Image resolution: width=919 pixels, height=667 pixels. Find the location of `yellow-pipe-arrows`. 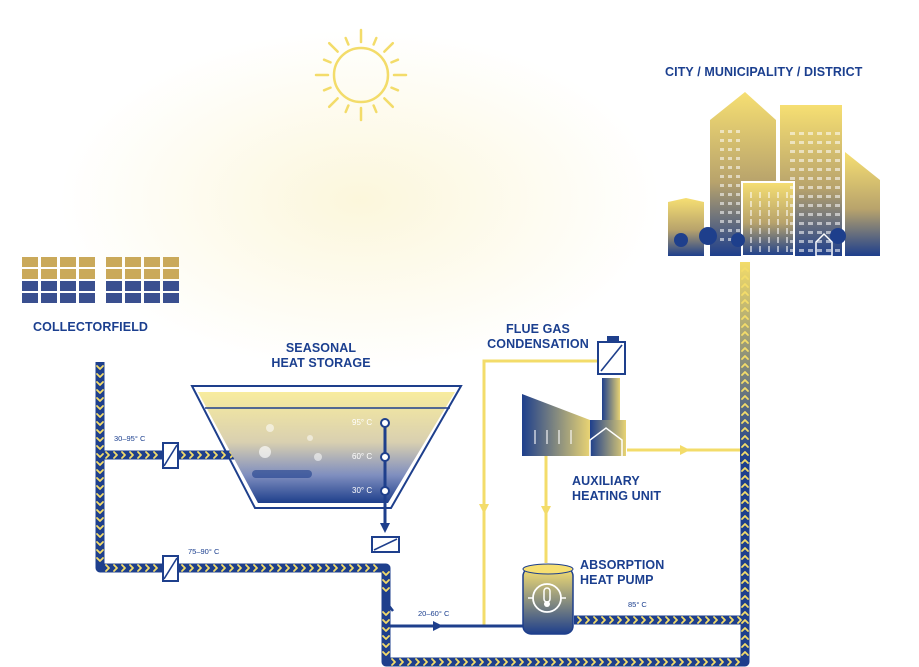

yellow-pipe-arrows is located at coordinates (584, 480).